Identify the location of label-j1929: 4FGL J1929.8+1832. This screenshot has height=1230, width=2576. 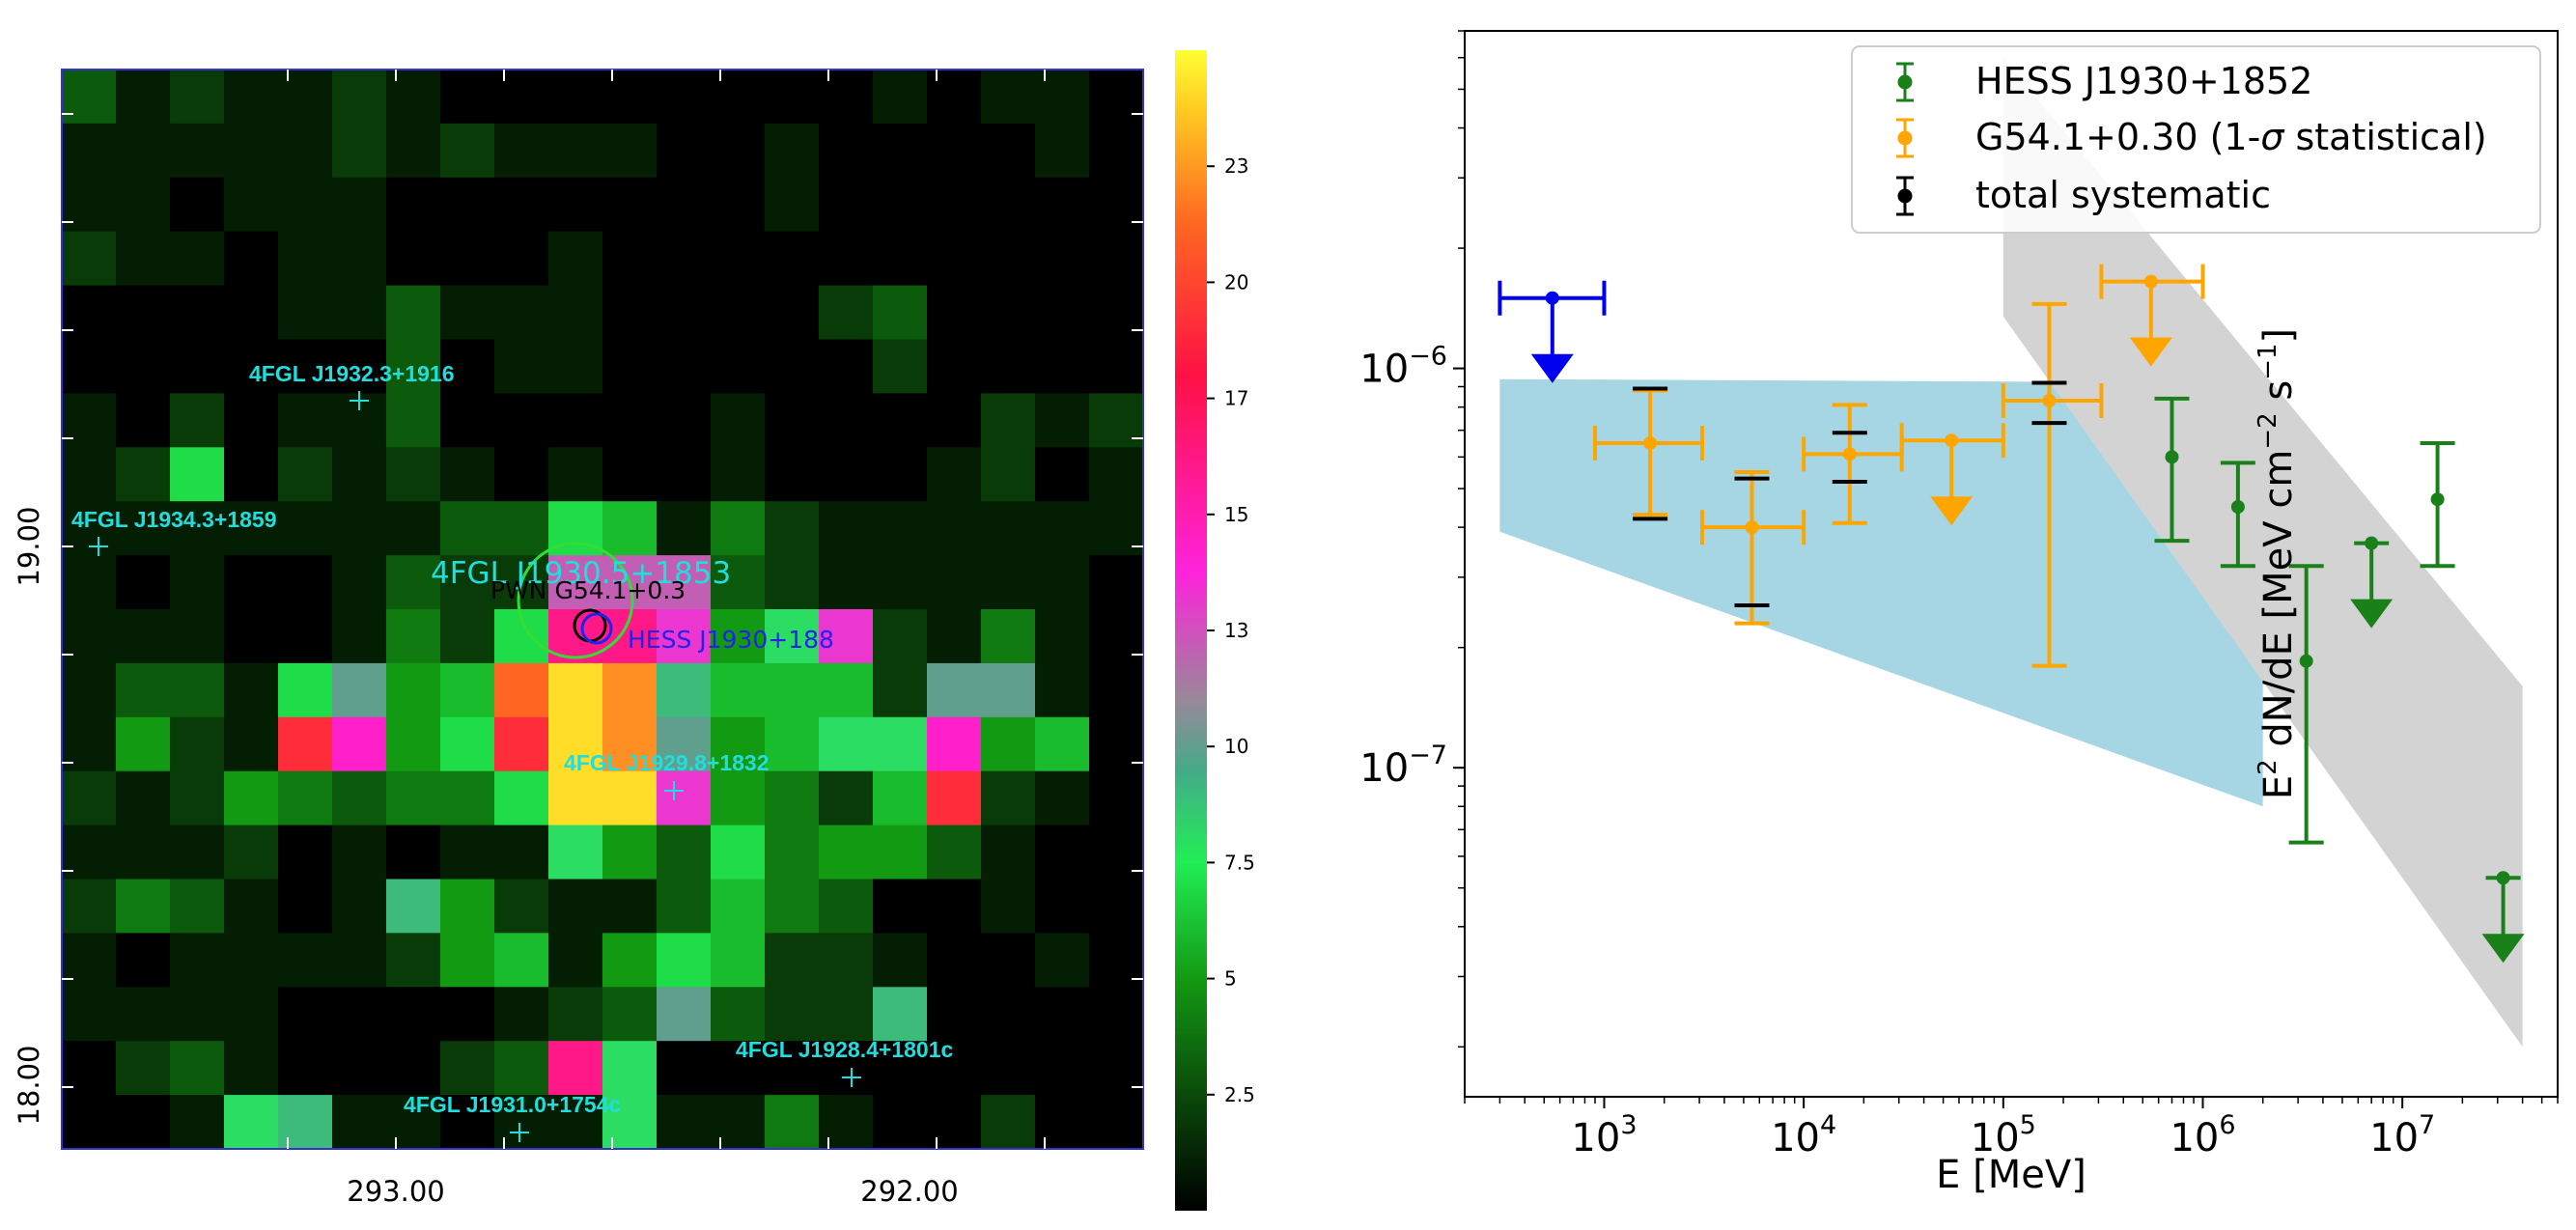
(667, 763).